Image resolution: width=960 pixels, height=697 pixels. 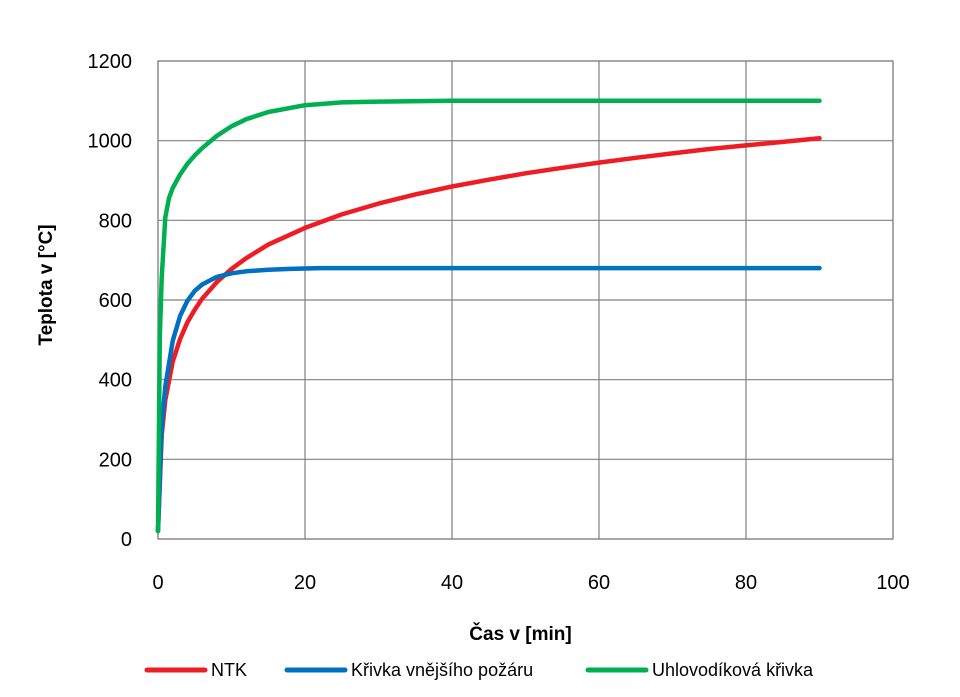 I want to click on x-tick-label: 80, so click(x=746, y=583).